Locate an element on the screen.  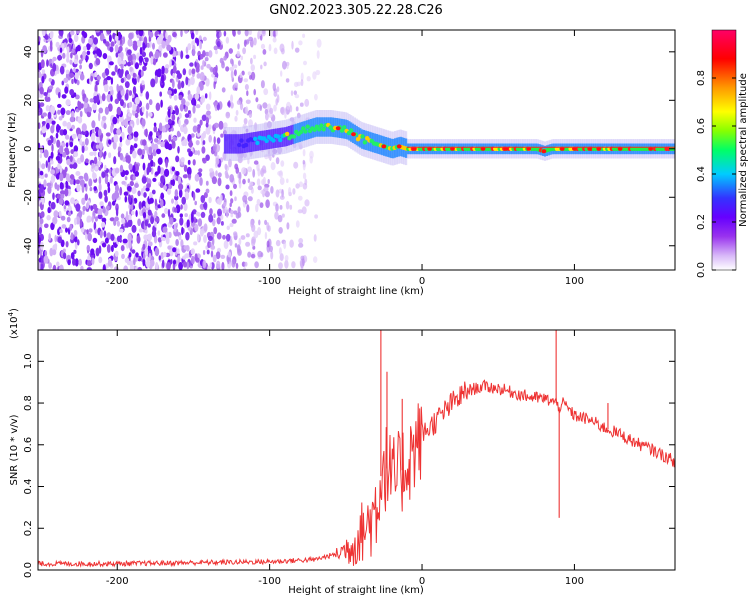
ridge-band is located at coordinates (250, 142).